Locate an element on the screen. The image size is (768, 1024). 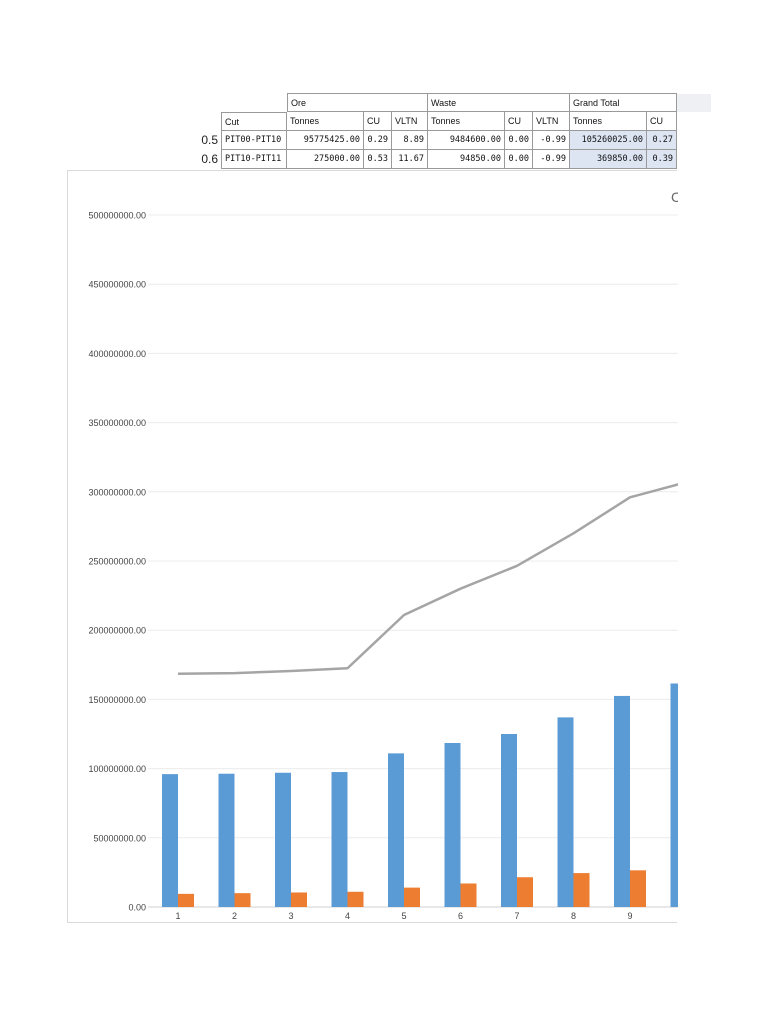
column-header-waste-tonnes: Tonnes is located at coordinates (466, 121).